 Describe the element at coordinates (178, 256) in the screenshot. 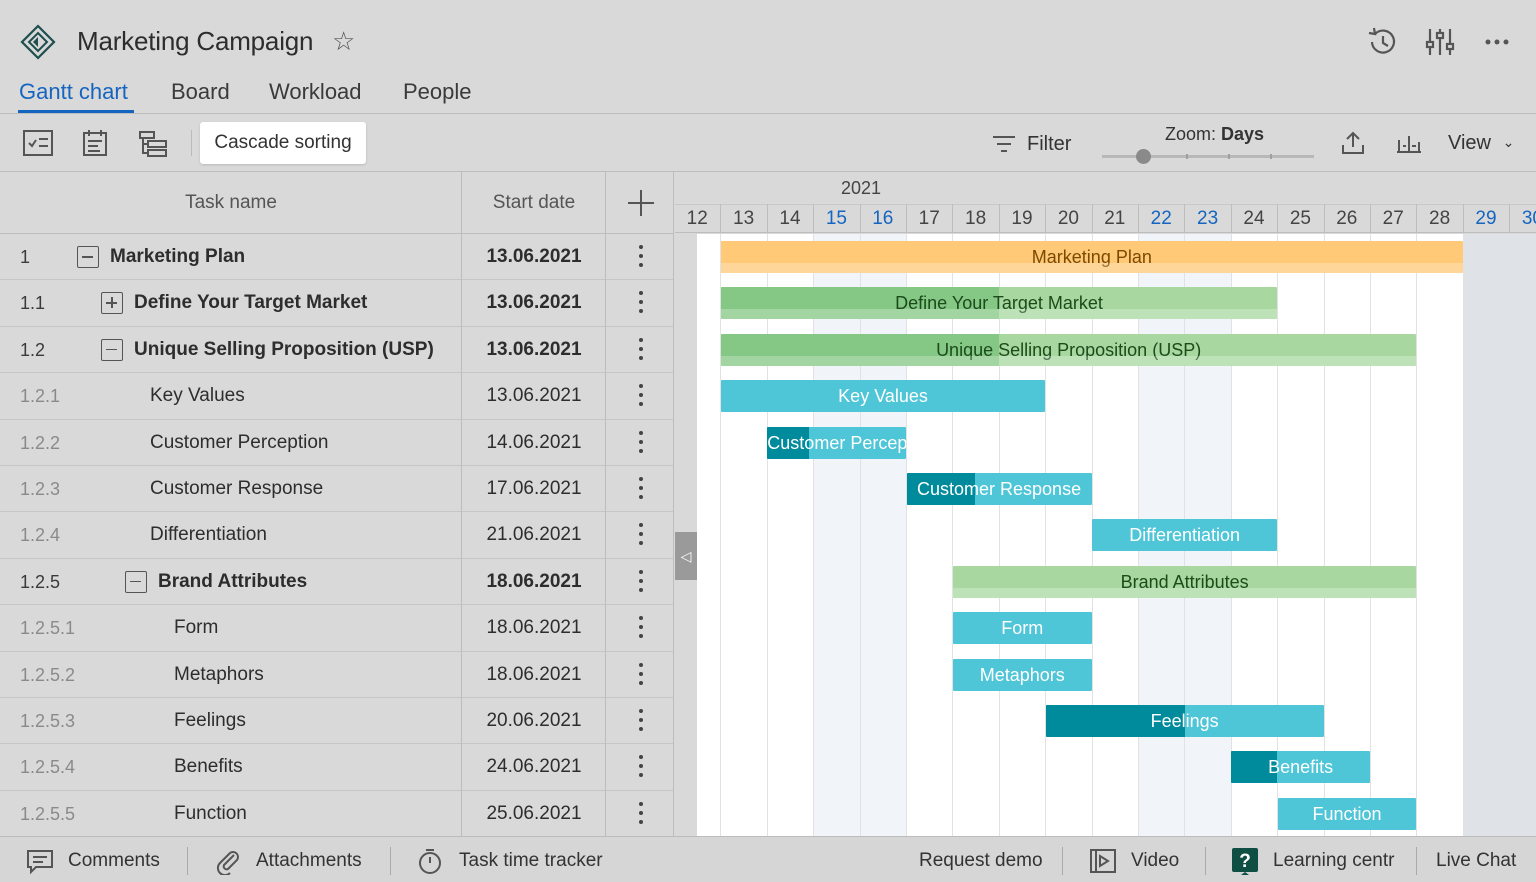

I see `task-name-cell: Marketing Plan` at that location.